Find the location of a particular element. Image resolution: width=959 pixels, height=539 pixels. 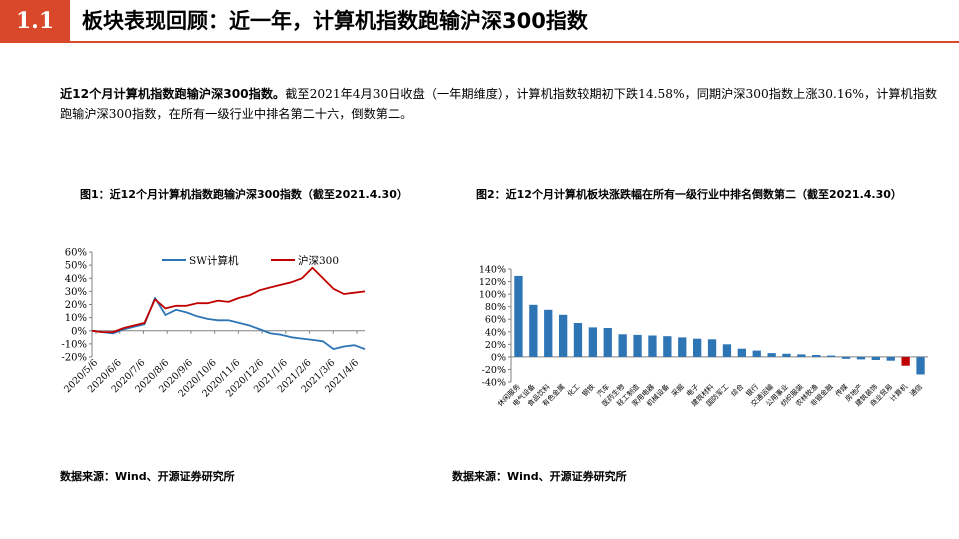

category-label: 建筑装饰 is located at coordinates (866, 395).